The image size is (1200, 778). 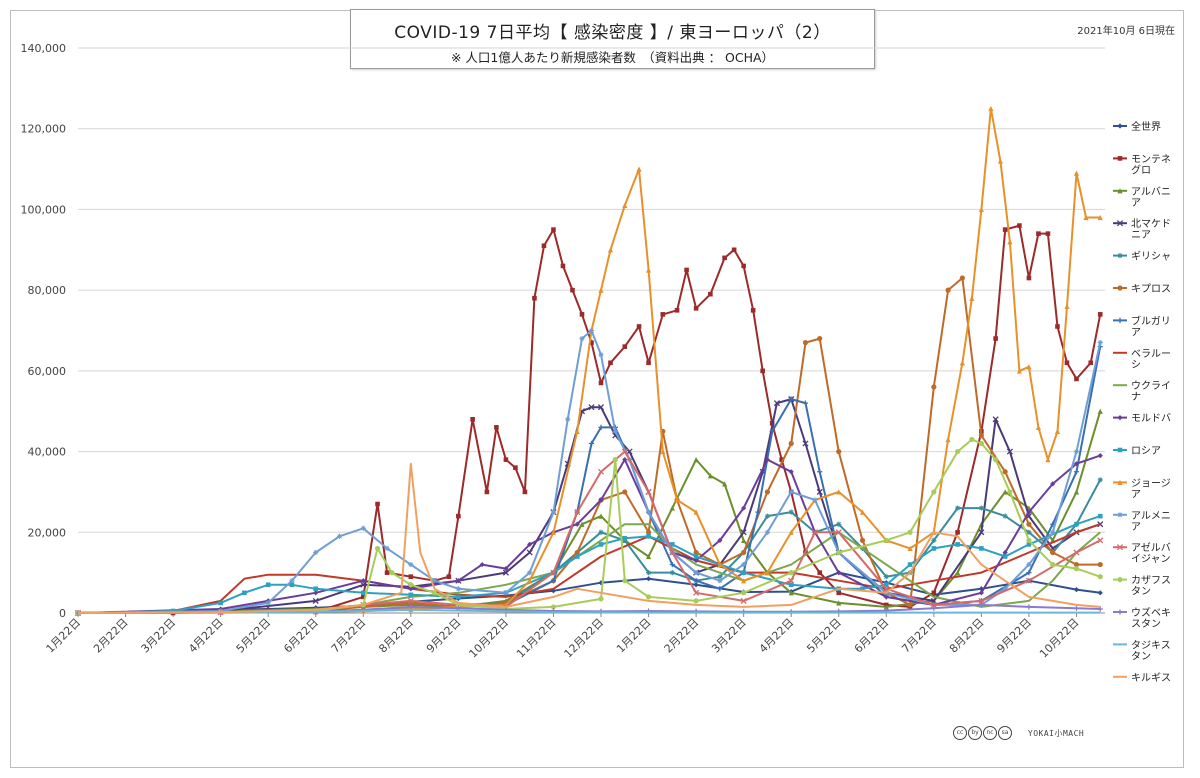 What do you see at coordinates (1151, 257) in the screenshot?
I see `legend-label: ギリシャ` at bounding box center [1151, 257].